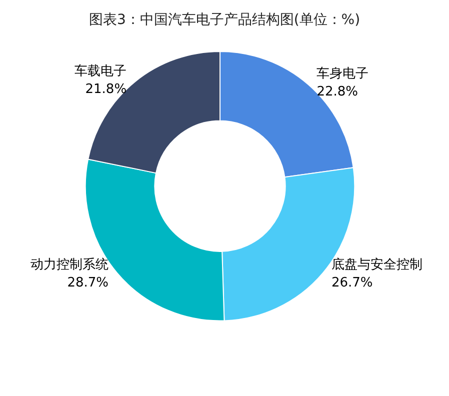 The image size is (449, 396). What do you see at coordinates (352, 283) in the screenshot?
I see `data-label: 26.7%` at bounding box center [352, 283].